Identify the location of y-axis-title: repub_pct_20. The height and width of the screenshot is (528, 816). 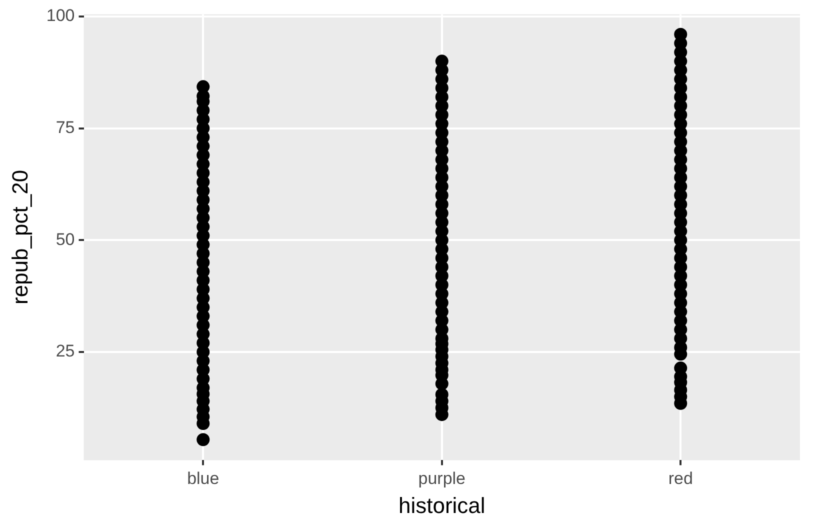
(19, 237).